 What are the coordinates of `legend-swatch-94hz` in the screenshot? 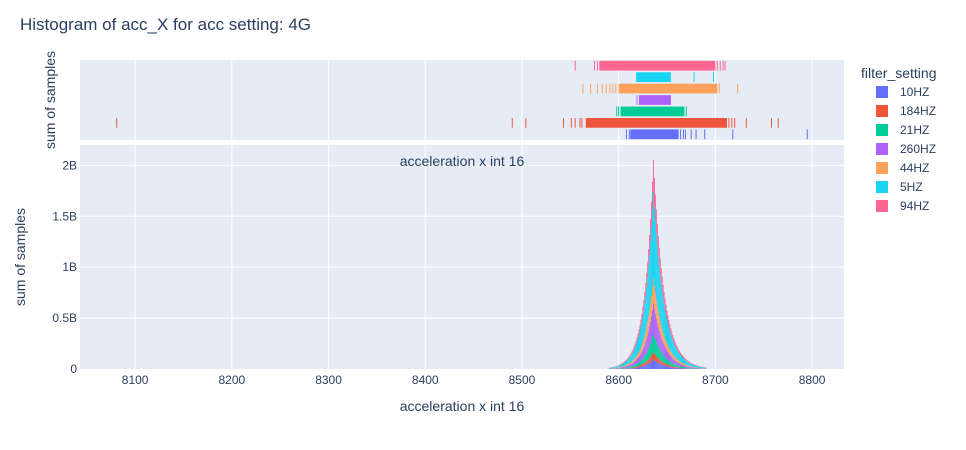 It's located at (882, 206).